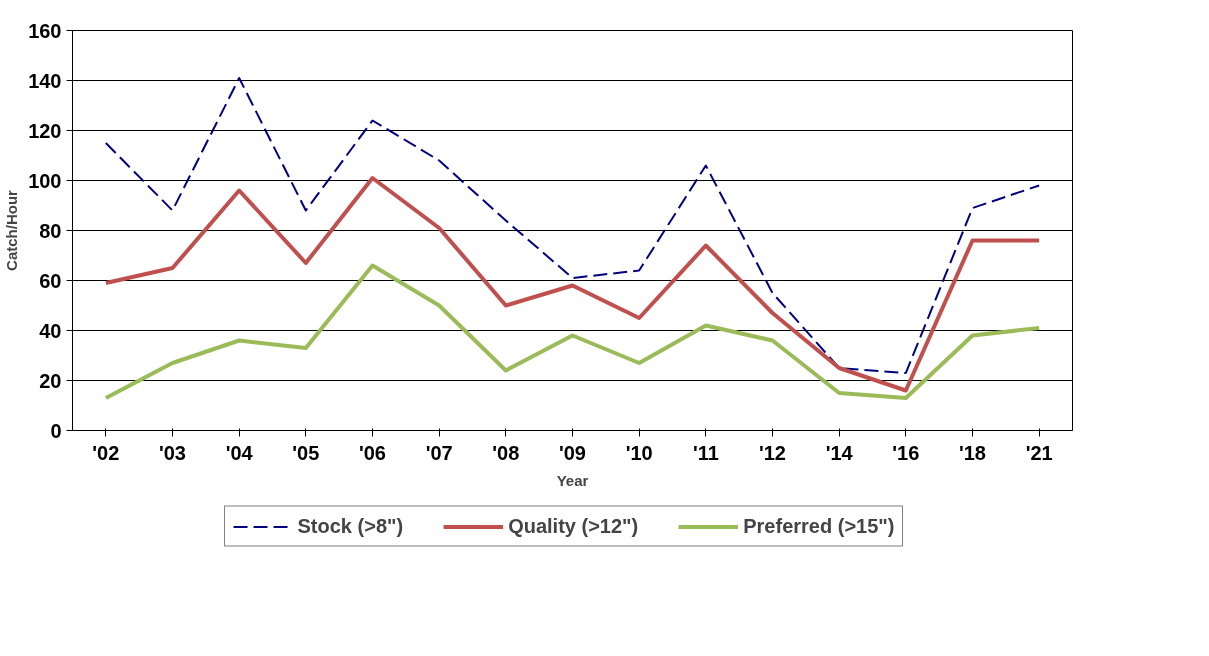  What do you see at coordinates (45, 180) in the screenshot?
I see `y-tick-label: 100` at bounding box center [45, 180].